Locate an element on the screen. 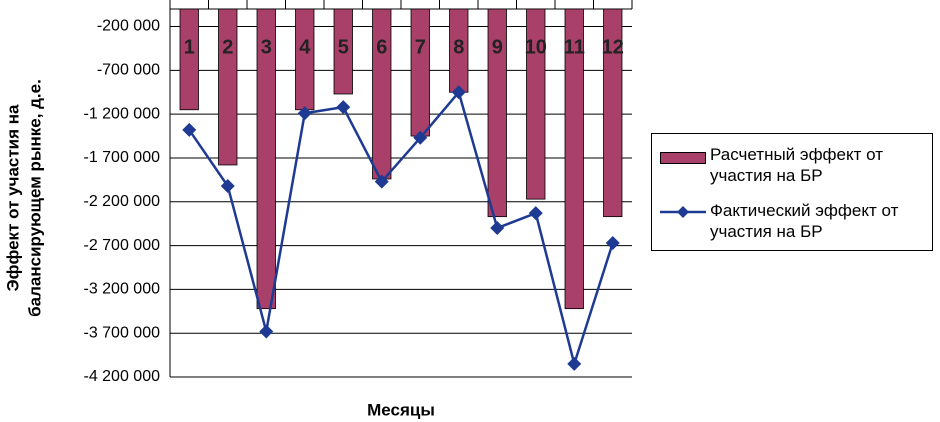 This screenshot has height=422, width=940. x-tick-label: 2 is located at coordinates (227, 47).